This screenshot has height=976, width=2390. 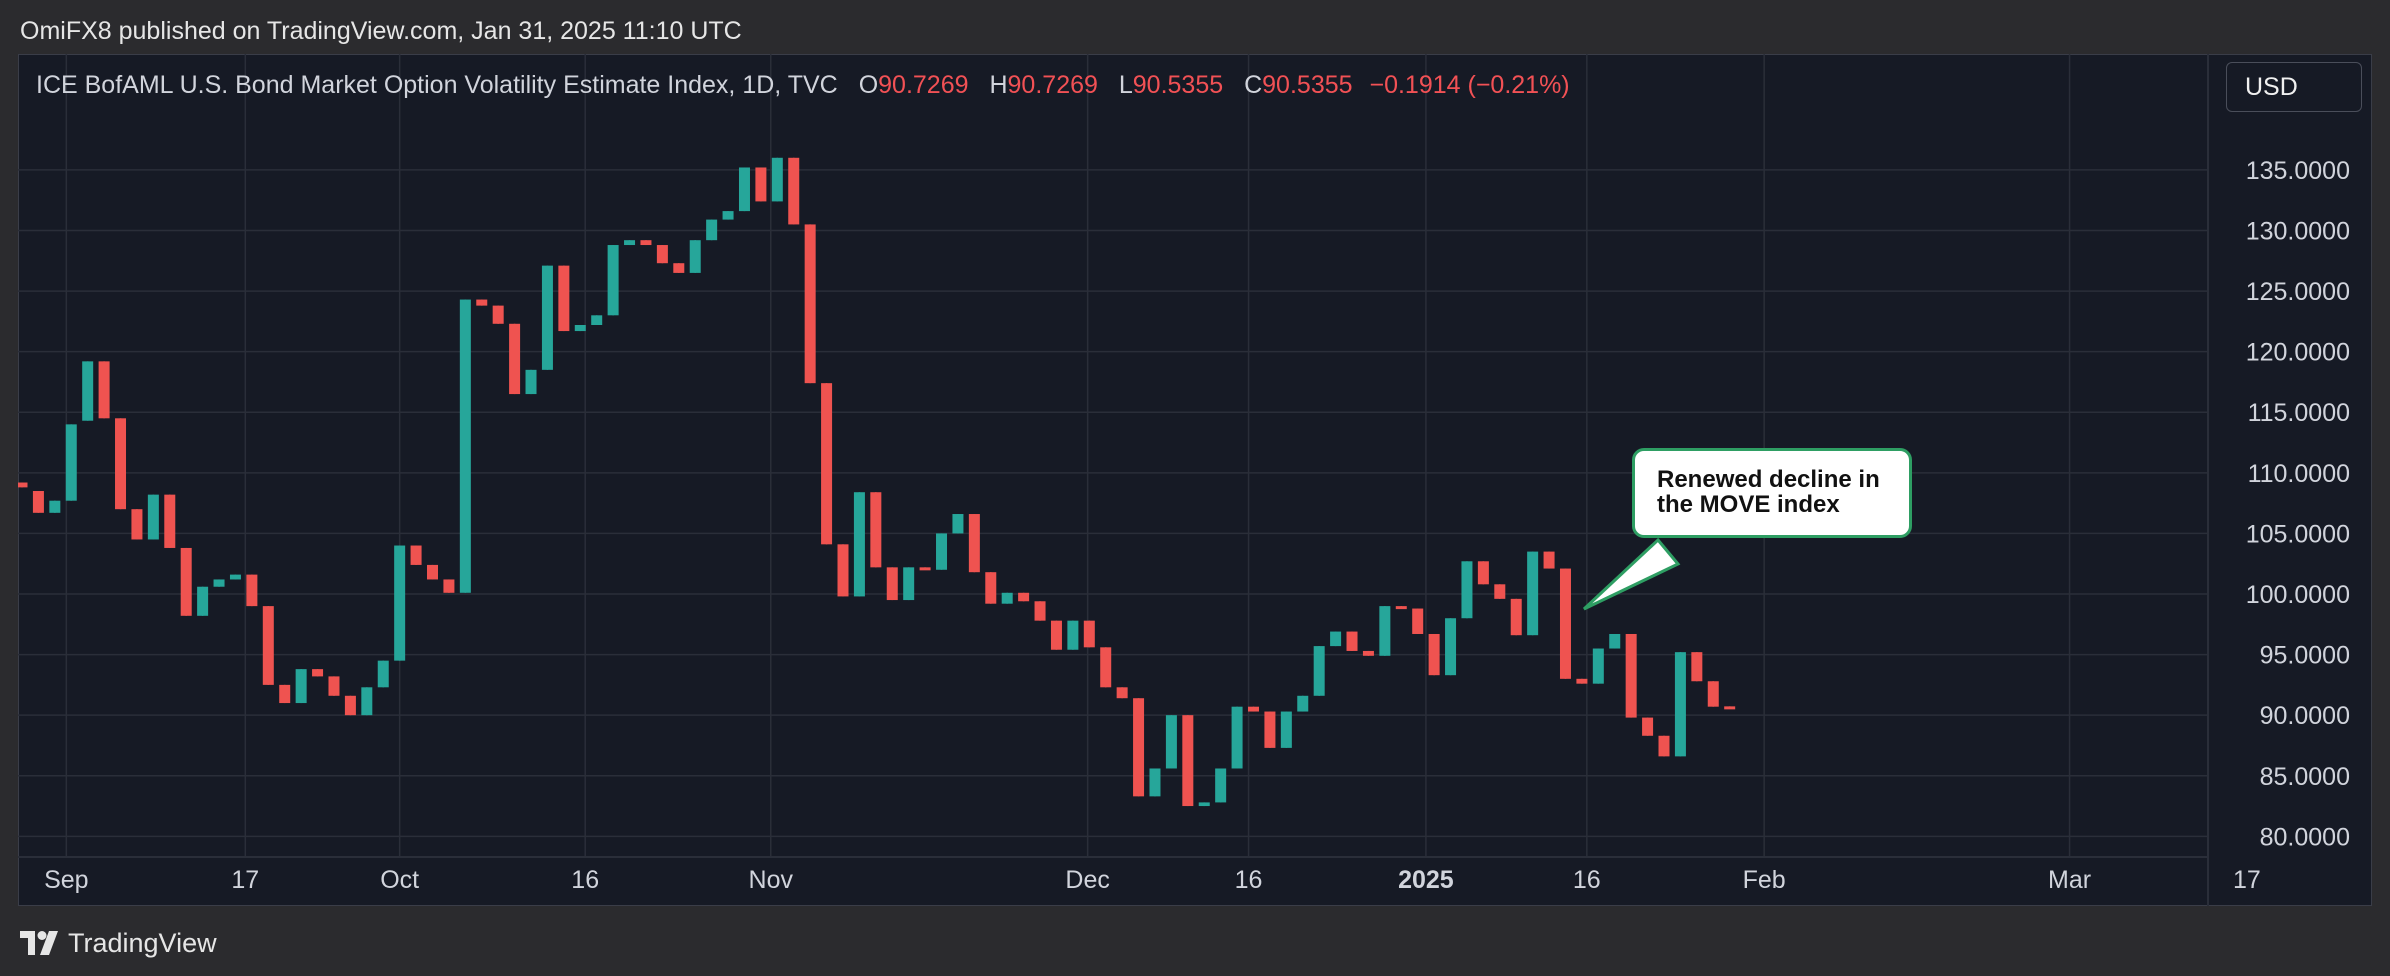 I want to click on currency-button: USD, so click(x=2294, y=87).